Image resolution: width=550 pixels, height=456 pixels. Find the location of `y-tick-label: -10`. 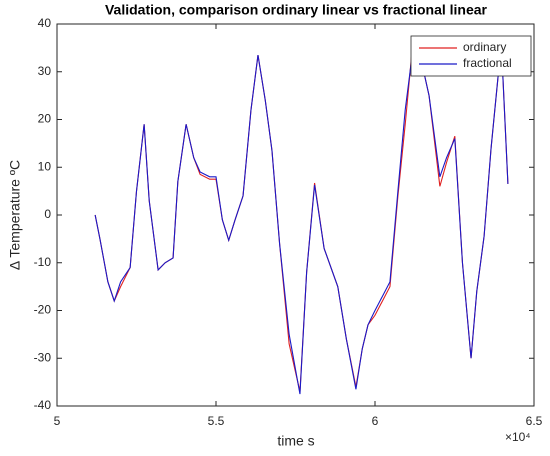

y-tick-label: -10 is located at coordinates (43, 262).